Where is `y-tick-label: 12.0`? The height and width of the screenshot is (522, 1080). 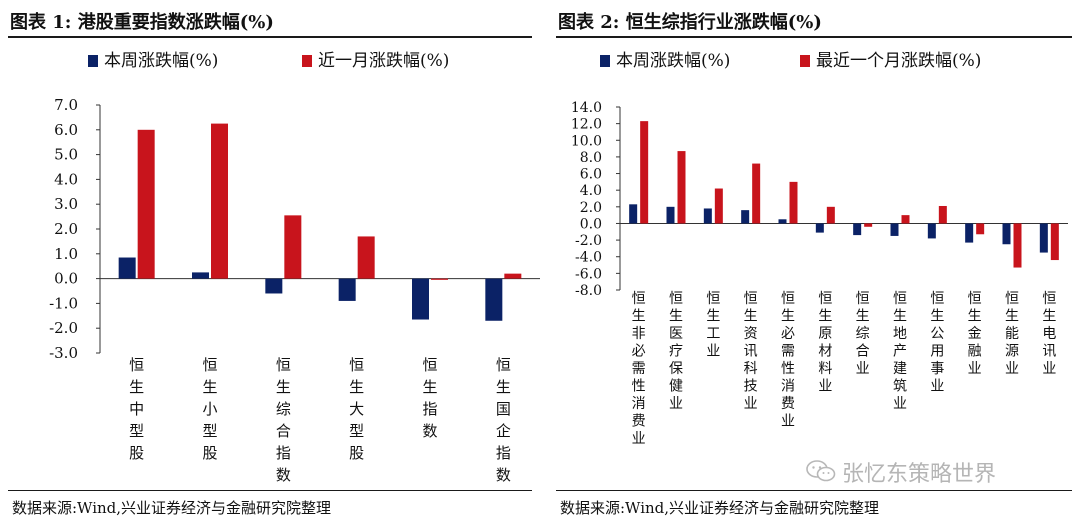 y-tick-label: 12.0 is located at coordinates (586, 125).